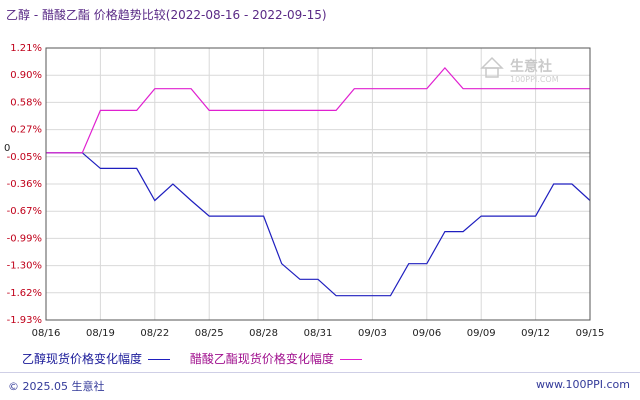 Image resolution: width=640 pixels, height=400 pixels. What do you see at coordinates (492, 62) in the screenshot?
I see `house-icon` at bounding box center [492, 62].